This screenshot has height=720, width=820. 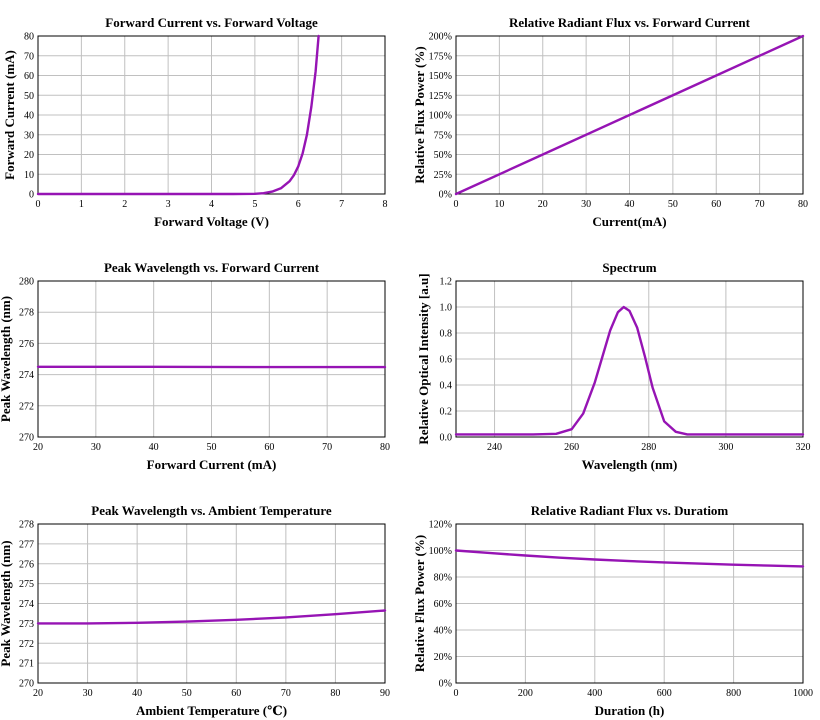 I want to click on chart-title: Spectrum, so click(x=629, y=267).